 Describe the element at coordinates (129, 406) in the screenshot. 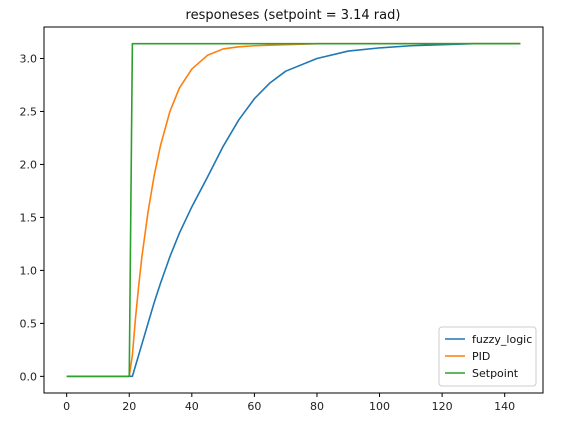

I see `x-tick-label: 20` at that location.